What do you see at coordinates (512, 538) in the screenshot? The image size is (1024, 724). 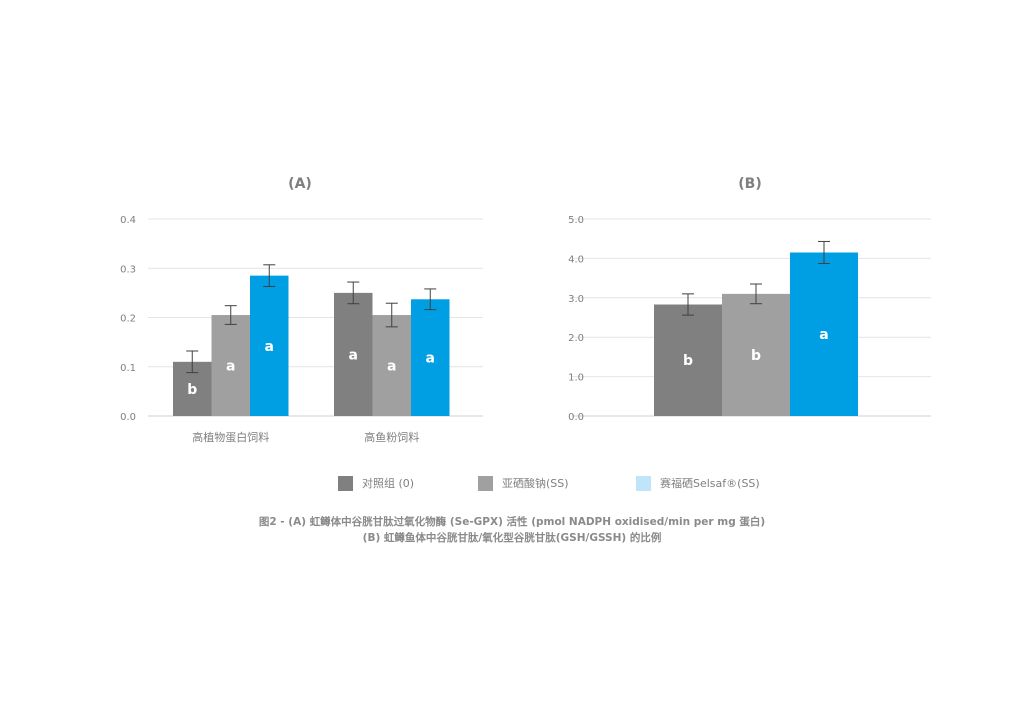 I see `caption-line-2: (B) 虹鳟鱼体中谷胱甘肽/氧化型谷胱甘肽(GSH/GSSH) 的比例` at bounding box center [512, 538].